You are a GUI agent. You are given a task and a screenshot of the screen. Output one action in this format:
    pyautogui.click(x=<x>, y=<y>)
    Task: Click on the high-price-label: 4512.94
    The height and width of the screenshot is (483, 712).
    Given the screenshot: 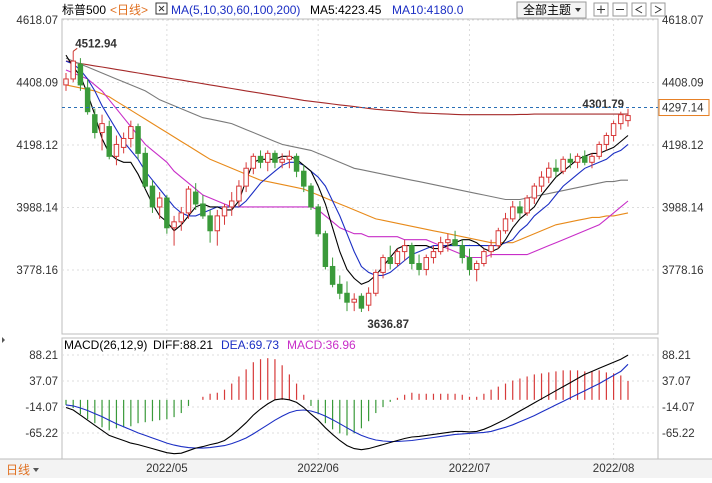 What is the action you would take?
    pyautogui.click(x=96, y=44)
    